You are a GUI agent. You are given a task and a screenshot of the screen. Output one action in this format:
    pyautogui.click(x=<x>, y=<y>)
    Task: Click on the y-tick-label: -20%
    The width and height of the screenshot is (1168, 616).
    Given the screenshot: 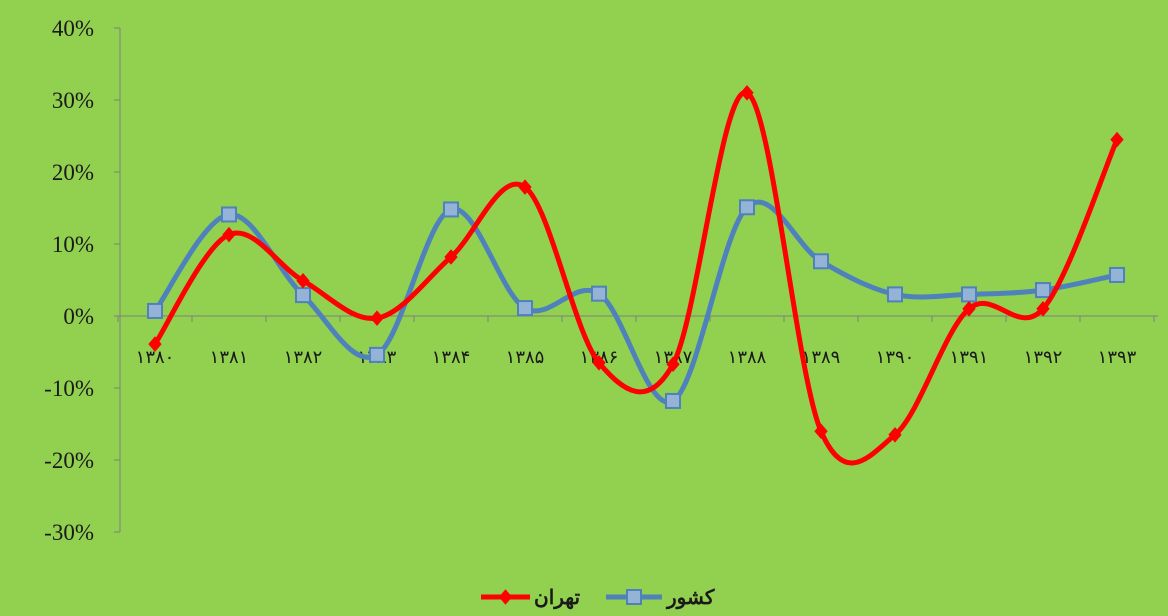 What is the action you would take?
    pyautogui.click(x=69, y=460)
    